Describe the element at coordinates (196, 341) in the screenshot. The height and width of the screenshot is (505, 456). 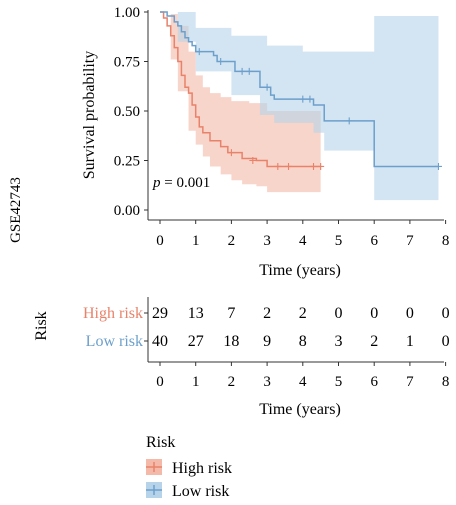
I see `risk-count-low-risk: 27` at that location.